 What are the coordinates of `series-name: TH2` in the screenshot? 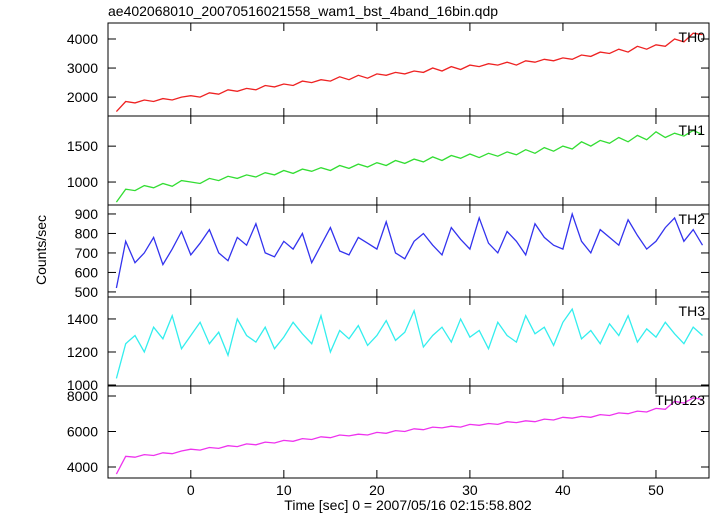 It's located at (692, 219).